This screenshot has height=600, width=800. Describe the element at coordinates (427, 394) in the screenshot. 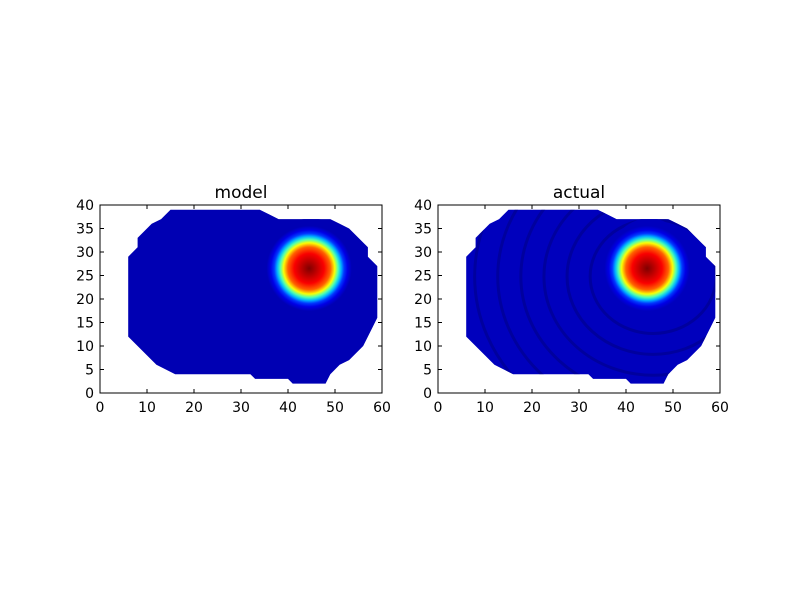

I see `actual-y-tick-label: 0` at that location.